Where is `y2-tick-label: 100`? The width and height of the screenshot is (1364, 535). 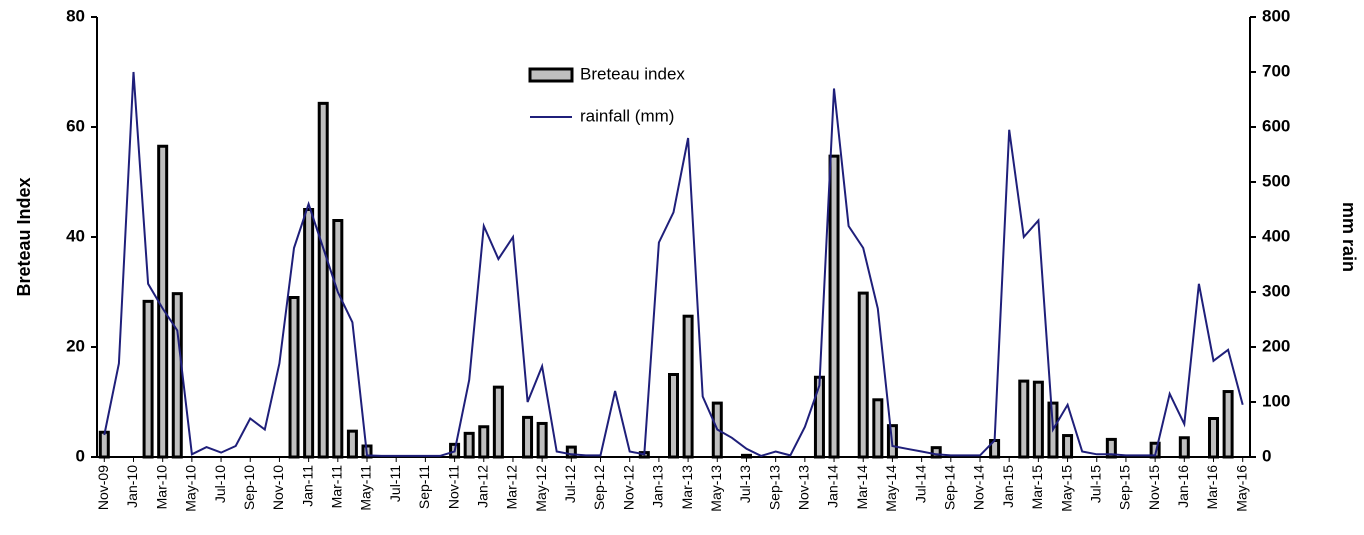 y2-tick-label: 100 is located at coordinates (1276, 400).